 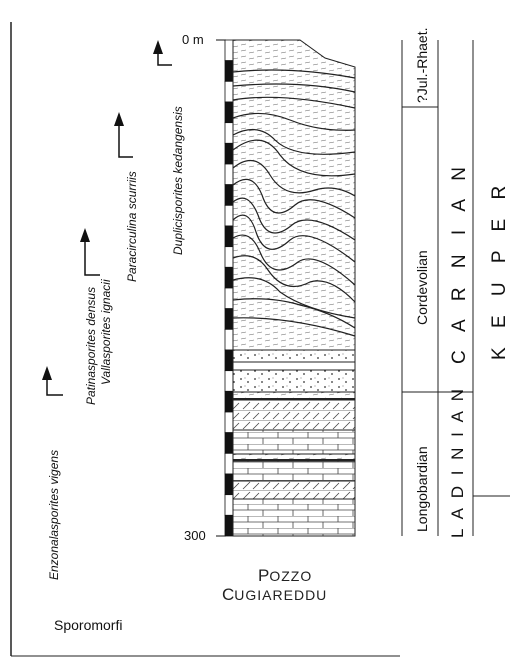 What do you see at coordinates (422, 287) in the screenshot?
I see `substage-label-cordevolian: Cordevolian` at bounding box center [422, 287].